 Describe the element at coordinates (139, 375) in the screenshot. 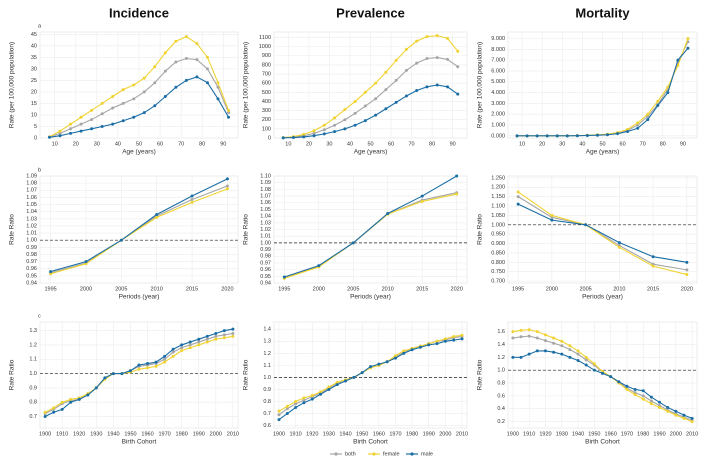

I see `plot-area` at that location.